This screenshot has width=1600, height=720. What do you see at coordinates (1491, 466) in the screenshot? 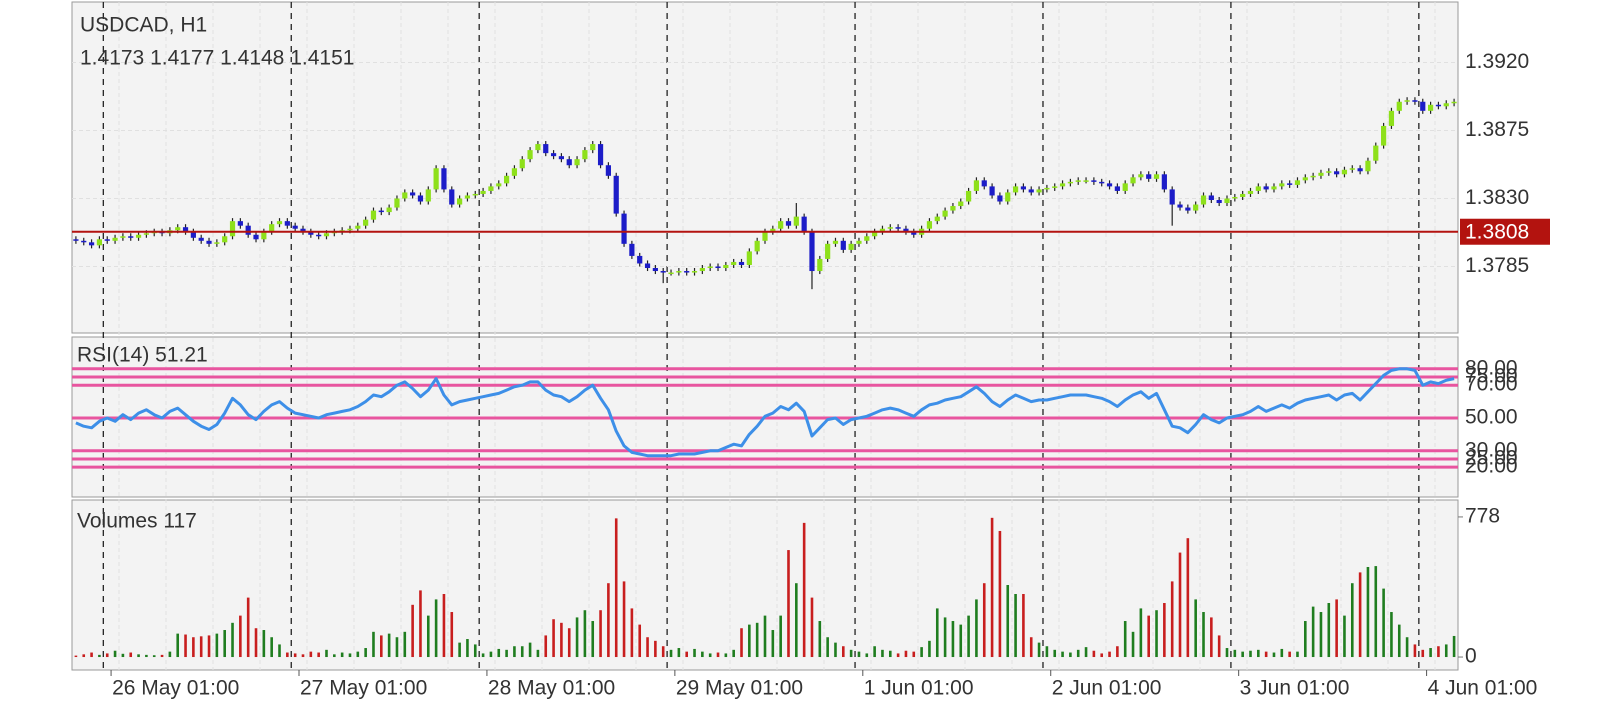
I see `y-tick-label: 20.00` at bounding box center [1491, 466].